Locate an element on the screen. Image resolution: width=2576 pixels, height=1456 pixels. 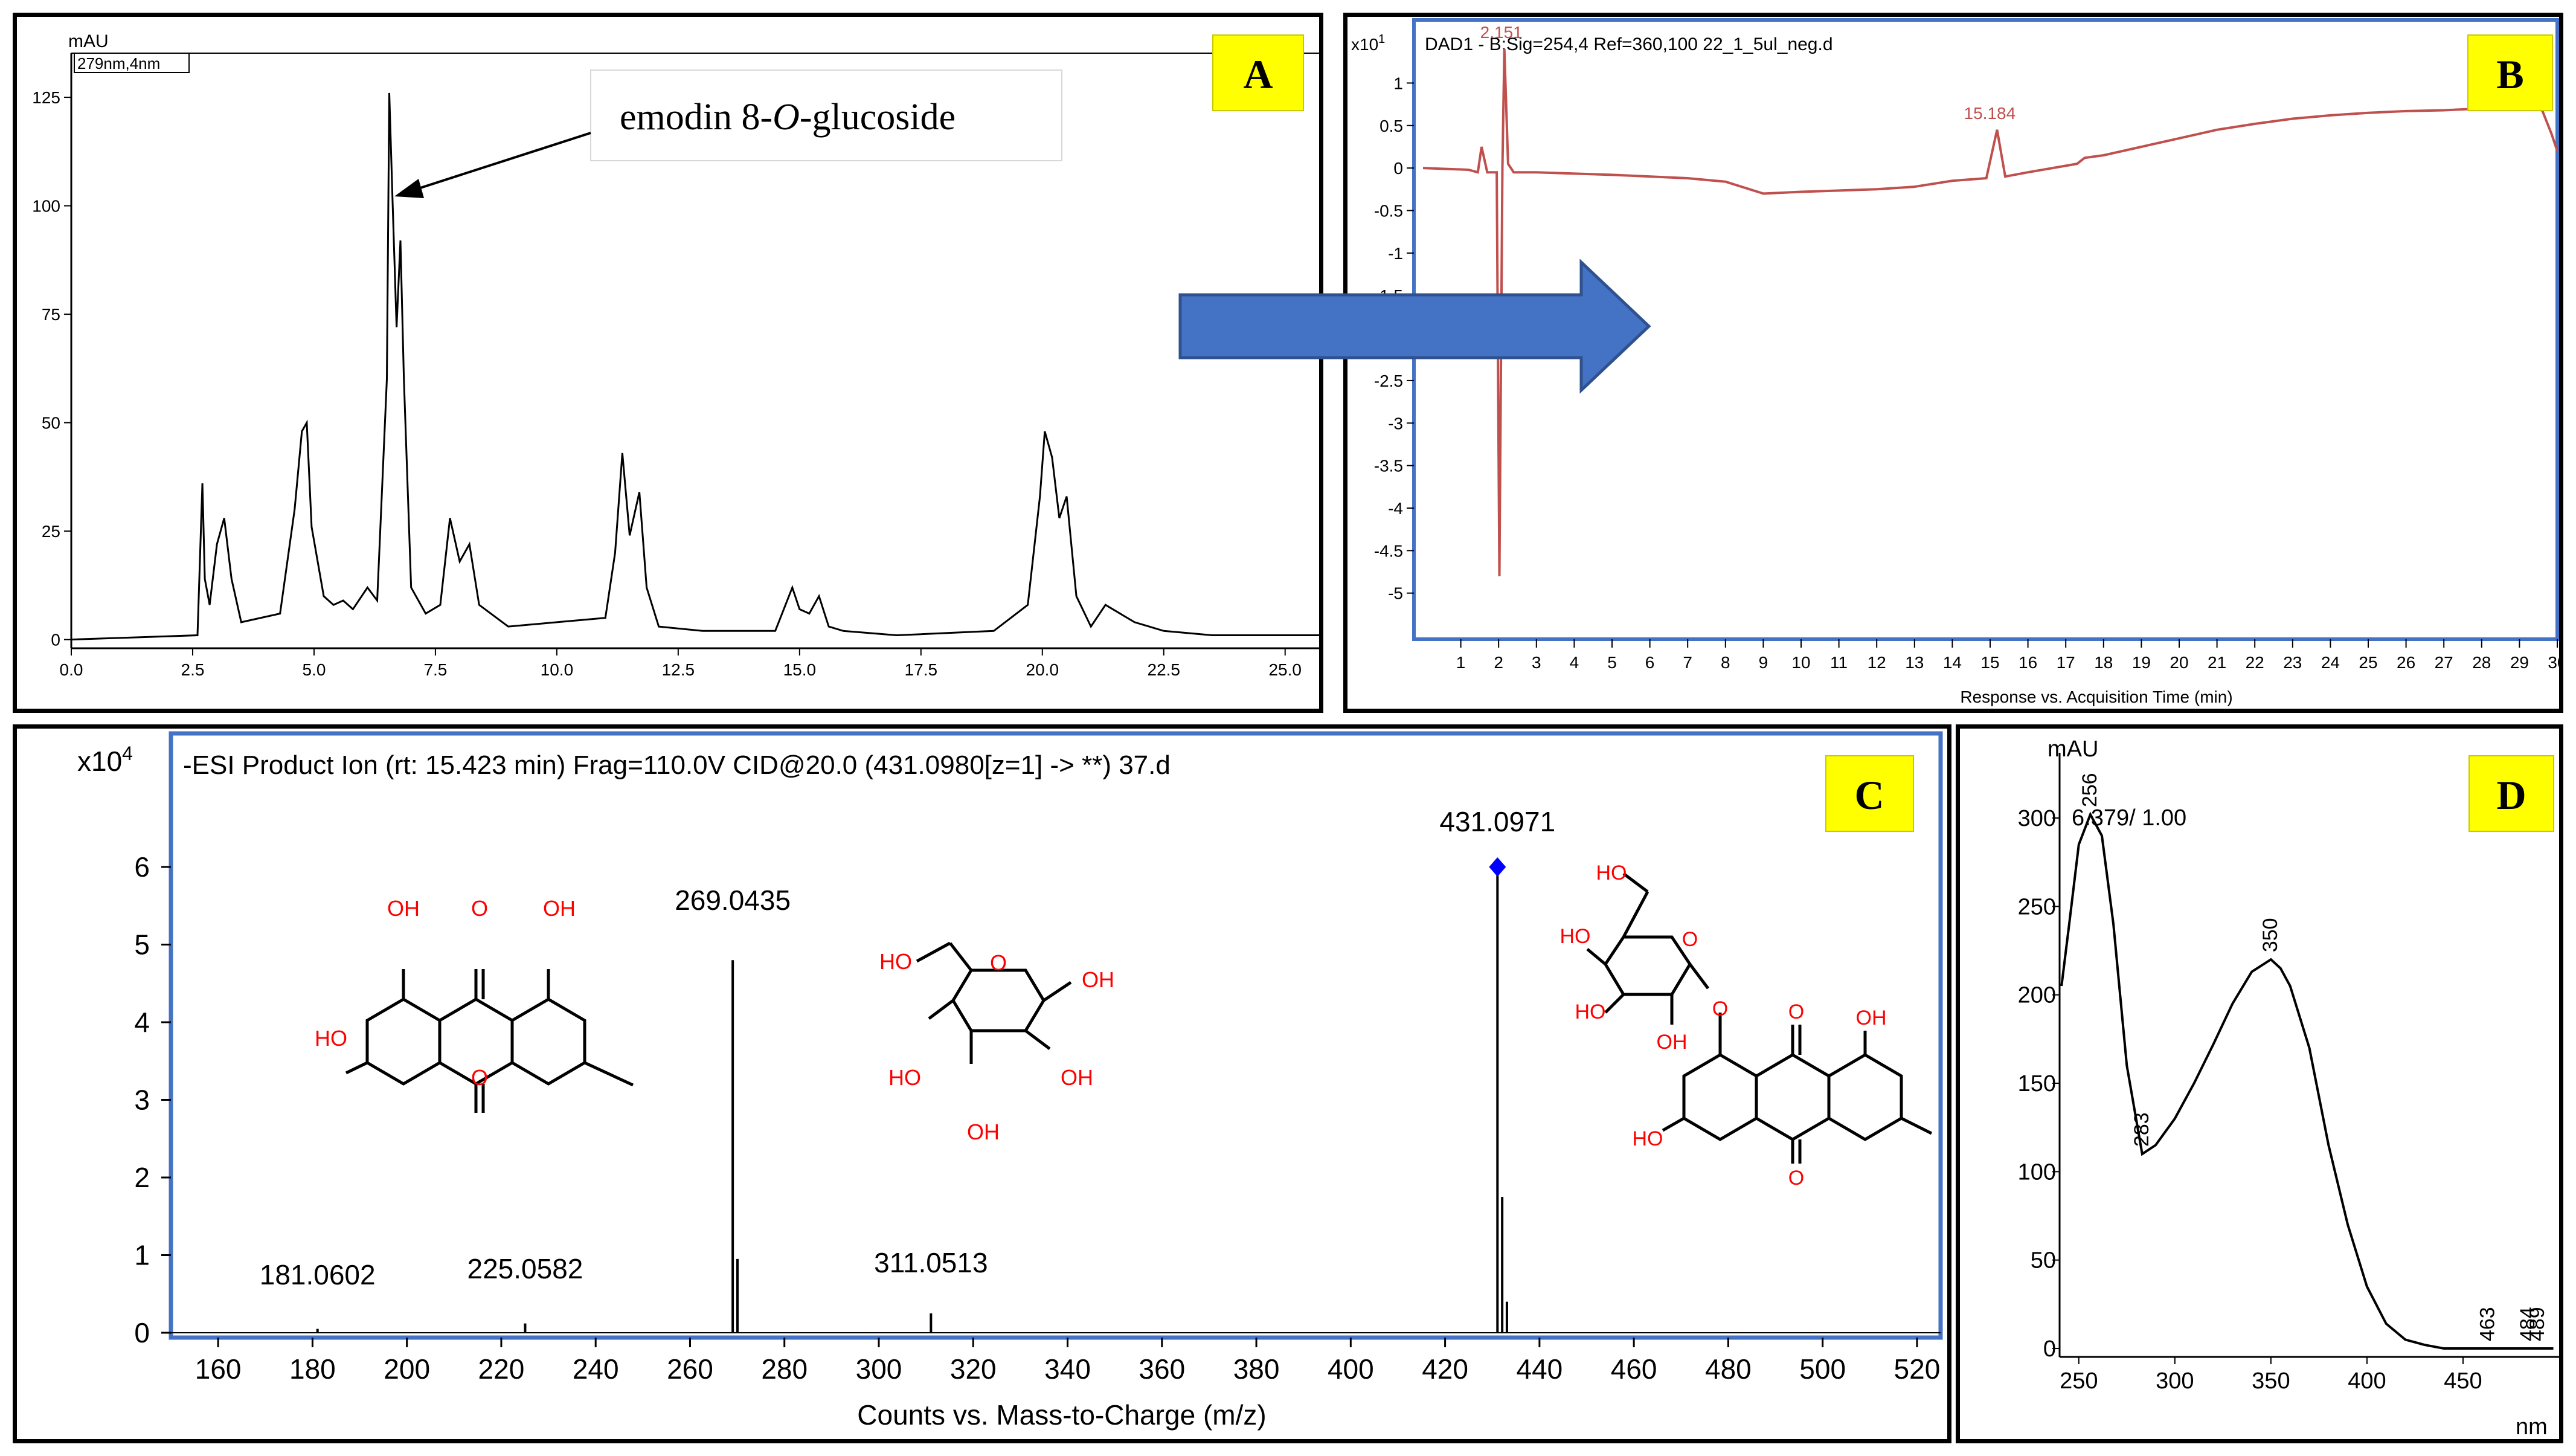
panel-b-x-tick-label: 26 is located at coordinates (2406, 662).